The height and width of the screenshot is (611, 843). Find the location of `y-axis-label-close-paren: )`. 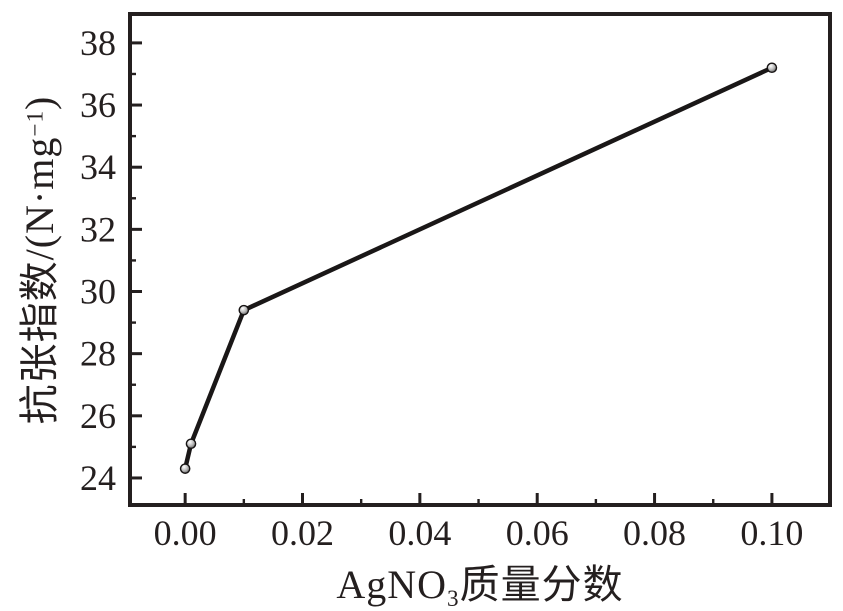

y-axis-label-close-paren: ) is located at coordinates (39, 102).